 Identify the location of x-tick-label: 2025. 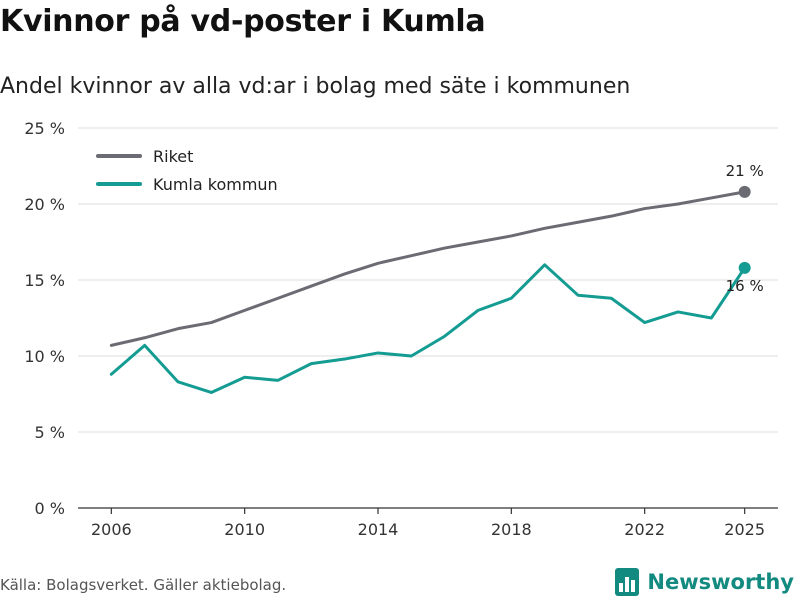
(744, 529).